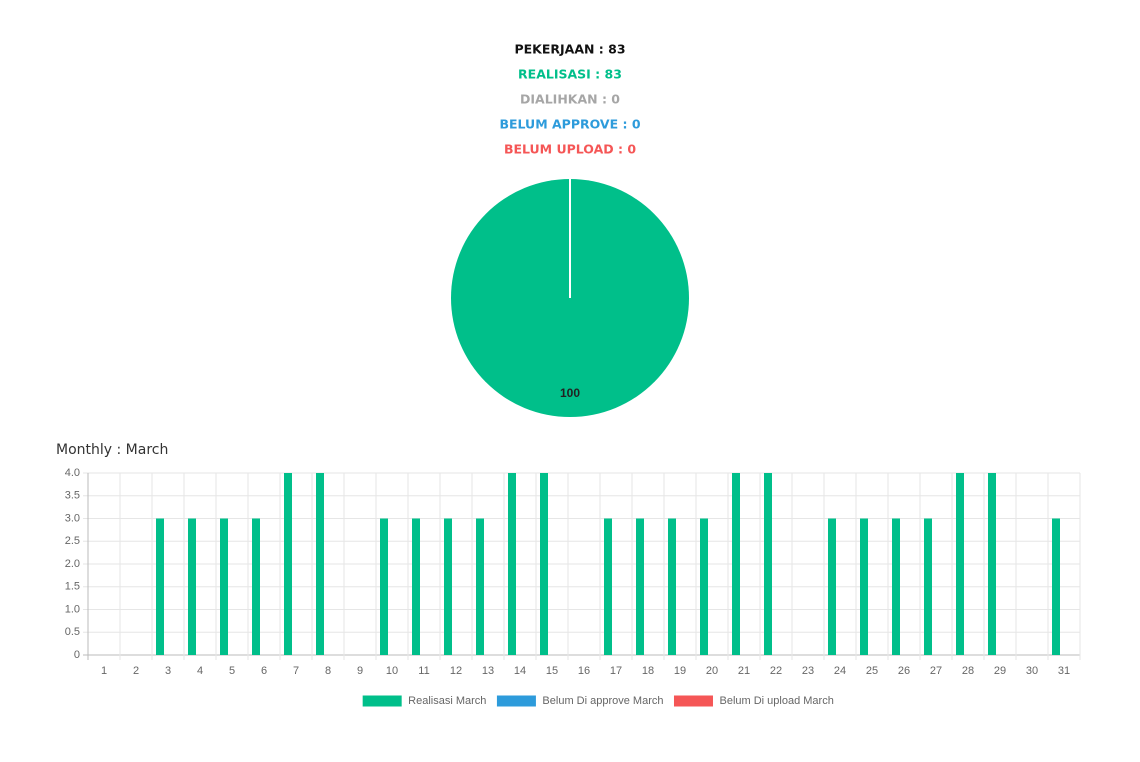  Describe the element at coordinates (840, 671) in the screenshot. I see `x-tick-label: 24` at that location.